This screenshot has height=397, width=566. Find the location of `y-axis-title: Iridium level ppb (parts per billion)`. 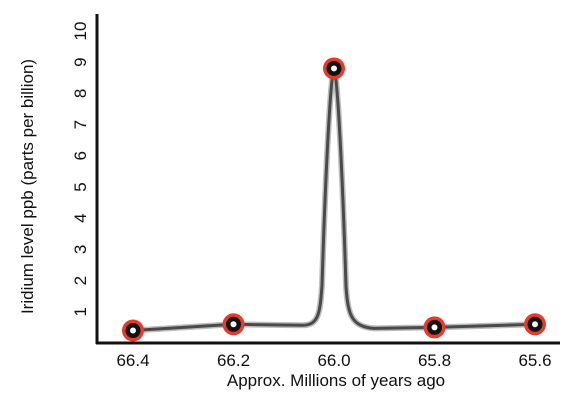

y-axis-title: Iridium level ppb (parts per billion) is located at coordinates (27, 186).